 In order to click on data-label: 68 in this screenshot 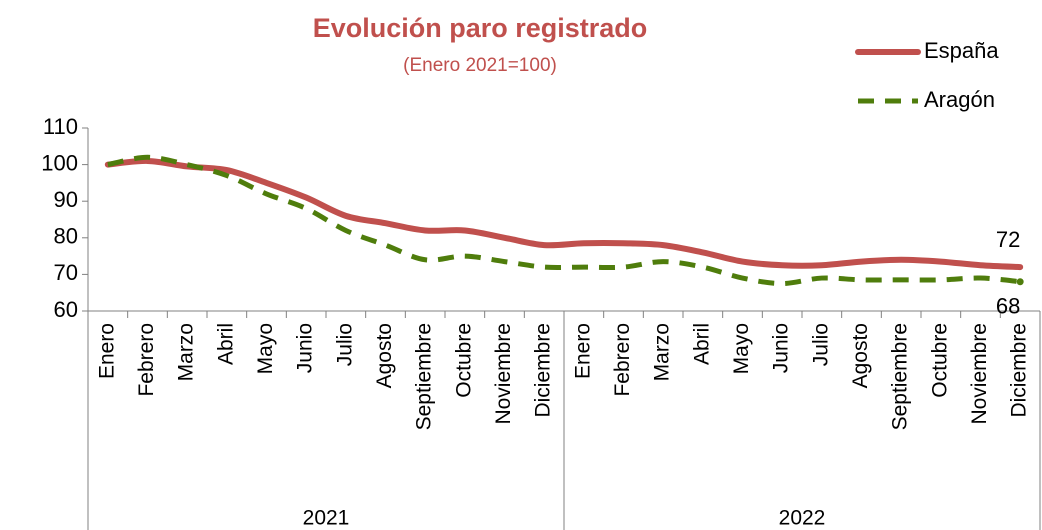, I will do `click(1008, 306)`.